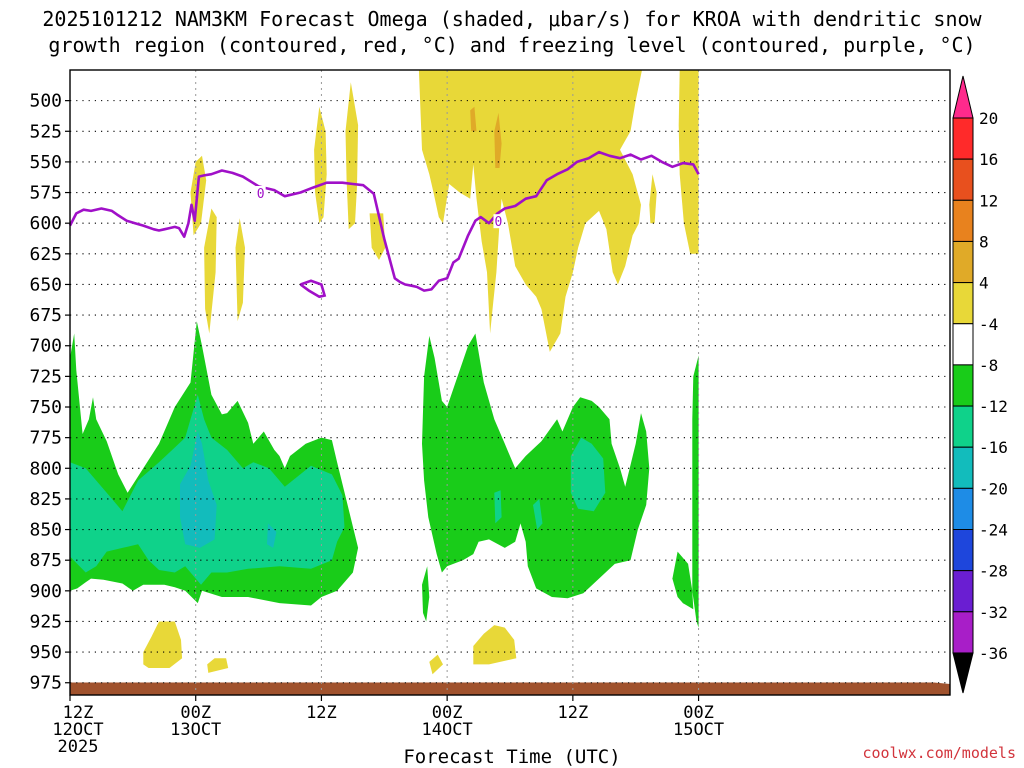 Image resolution: width=1024 pixels, height=768 pixels. Describe the element at coordinates (993, 447) in the screenshot. I see `colorbar-label: -16` at that location.